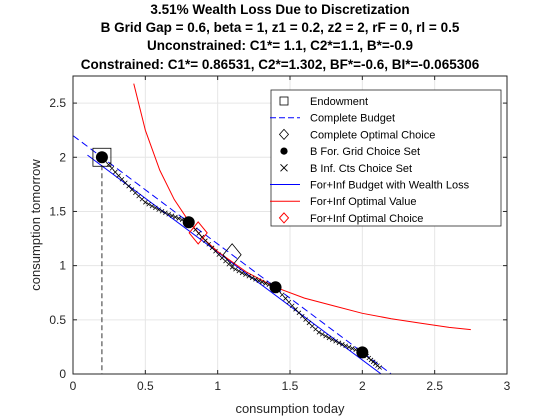  I want to click on legend-entry: B For. Grid Choice Set, so click(350, 152).